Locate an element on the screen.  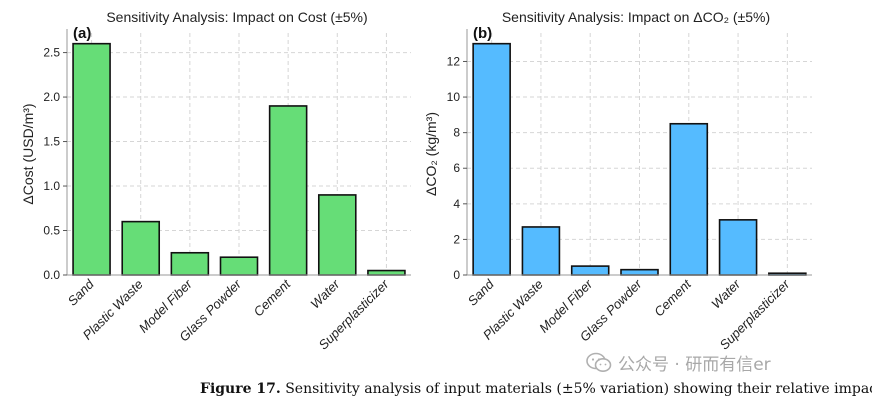
y-tick-label: 0.0 is located at coordinates (51, 275).